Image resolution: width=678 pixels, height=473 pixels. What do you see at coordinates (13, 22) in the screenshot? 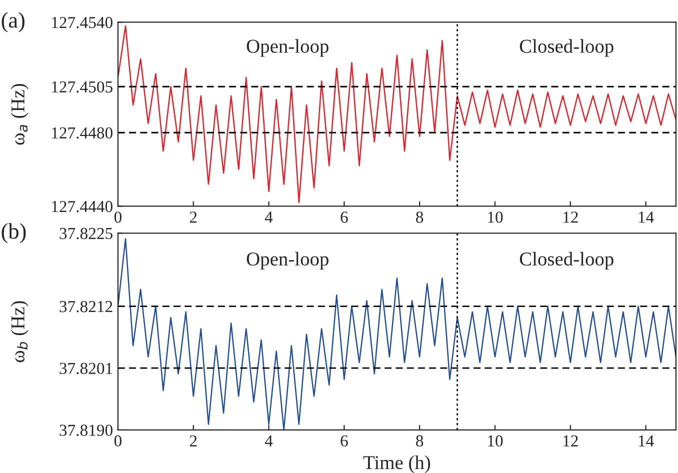
I see `chart-title: (a)` at bounding box center [13, 22].